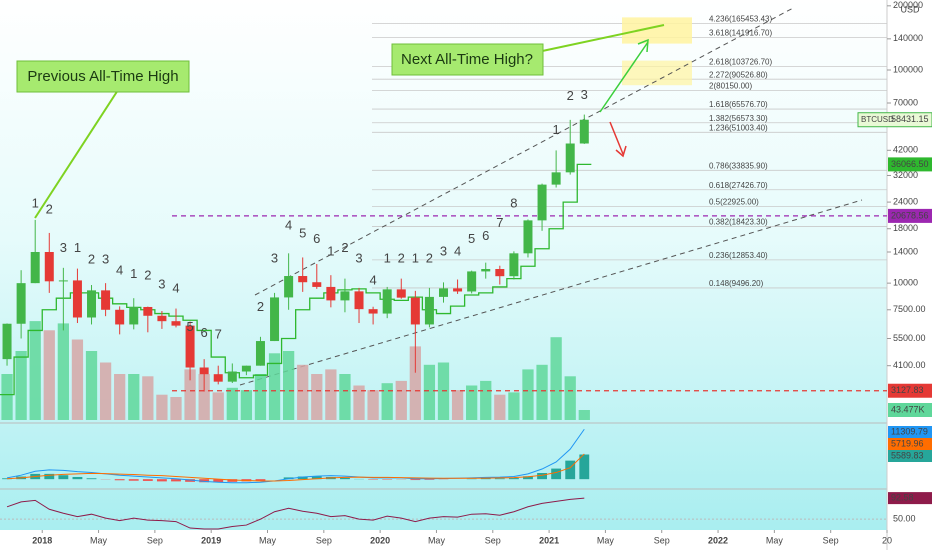 The width and height of the screenshot is (932, 550). What do you see at coordinates (741, 33) in the screenshot?
I see `fib-label: 3.618(141916.70)` at bounding box center [741, 33].